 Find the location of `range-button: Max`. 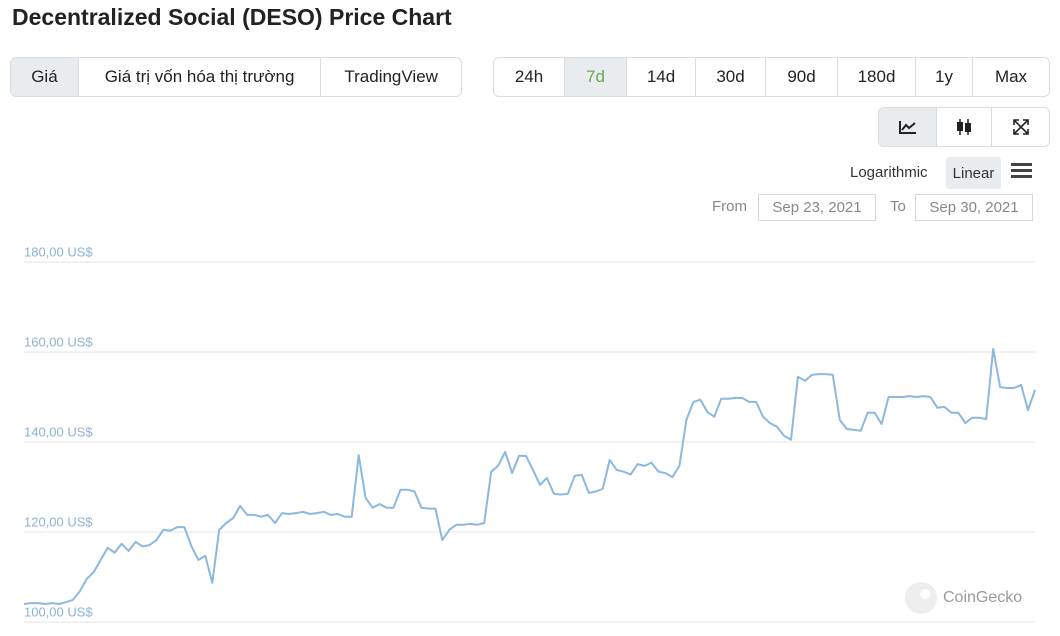

range-button: Max is located at coordinates (1011, 76).